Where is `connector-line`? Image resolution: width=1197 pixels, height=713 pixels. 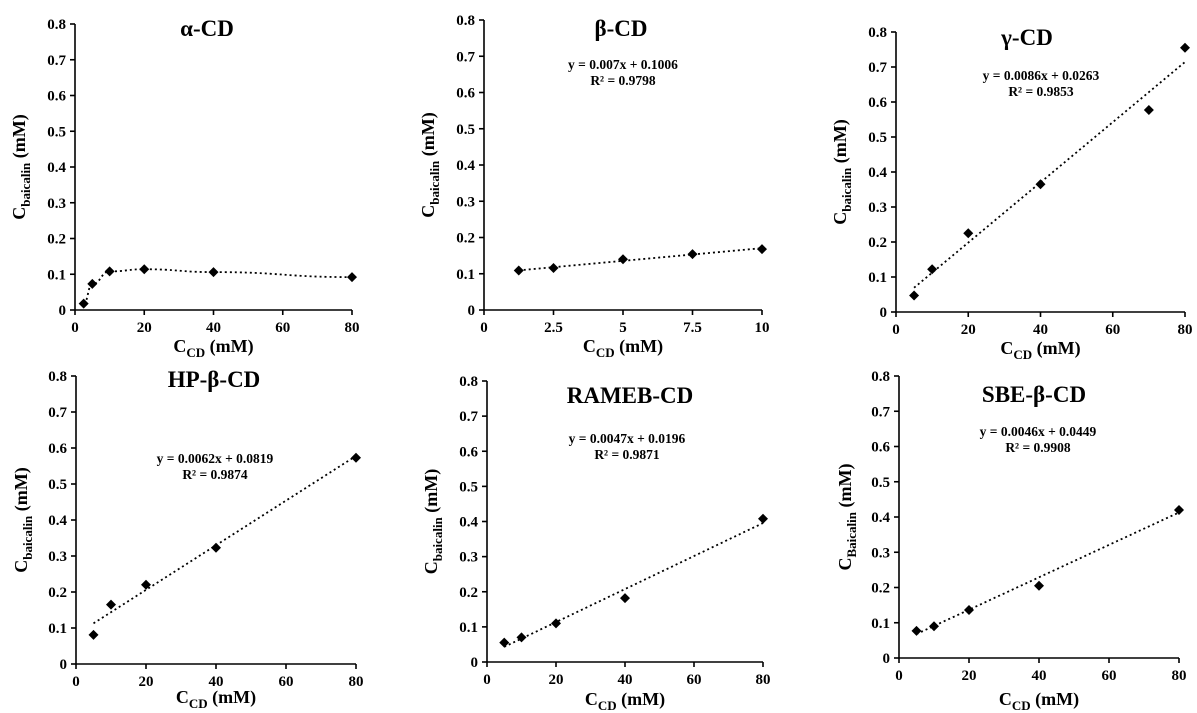
connector-line is located at coordinates (218, 286).